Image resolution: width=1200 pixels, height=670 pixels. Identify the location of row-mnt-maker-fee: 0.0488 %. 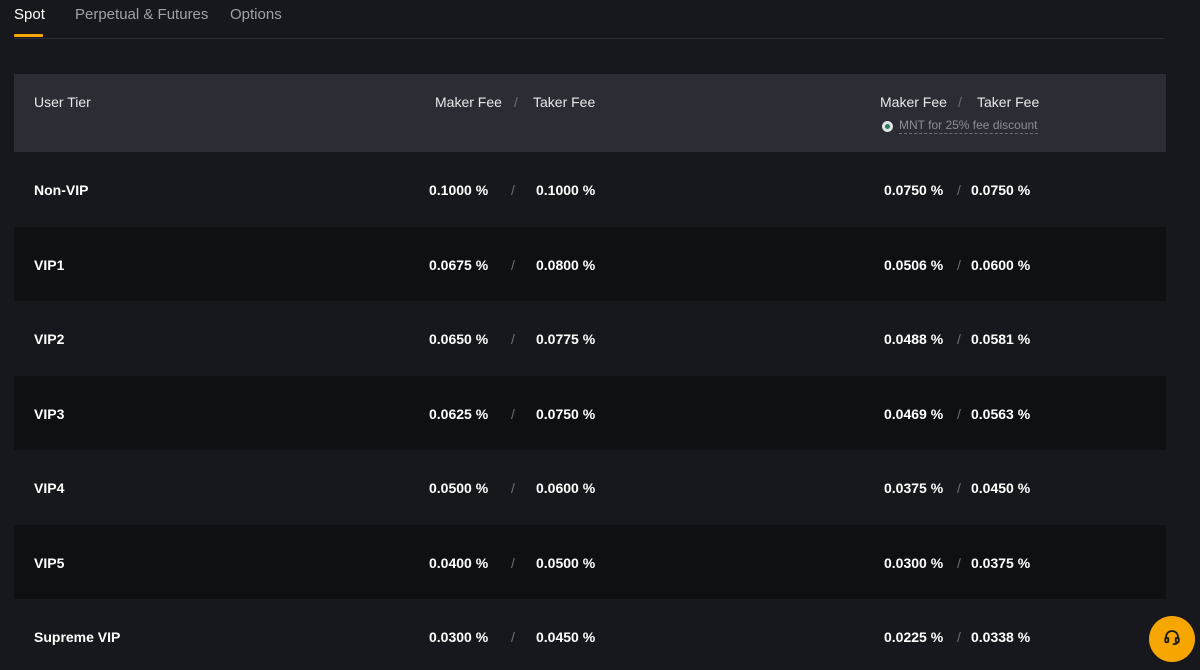
(914, 339).